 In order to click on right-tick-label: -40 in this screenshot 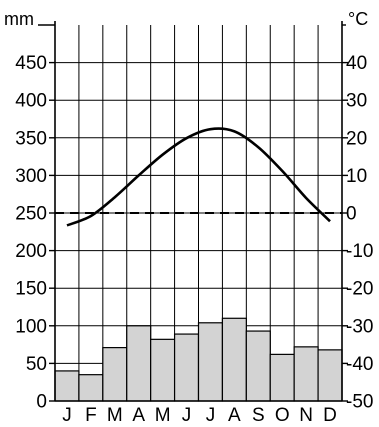, I will do `click(359, 364)`.